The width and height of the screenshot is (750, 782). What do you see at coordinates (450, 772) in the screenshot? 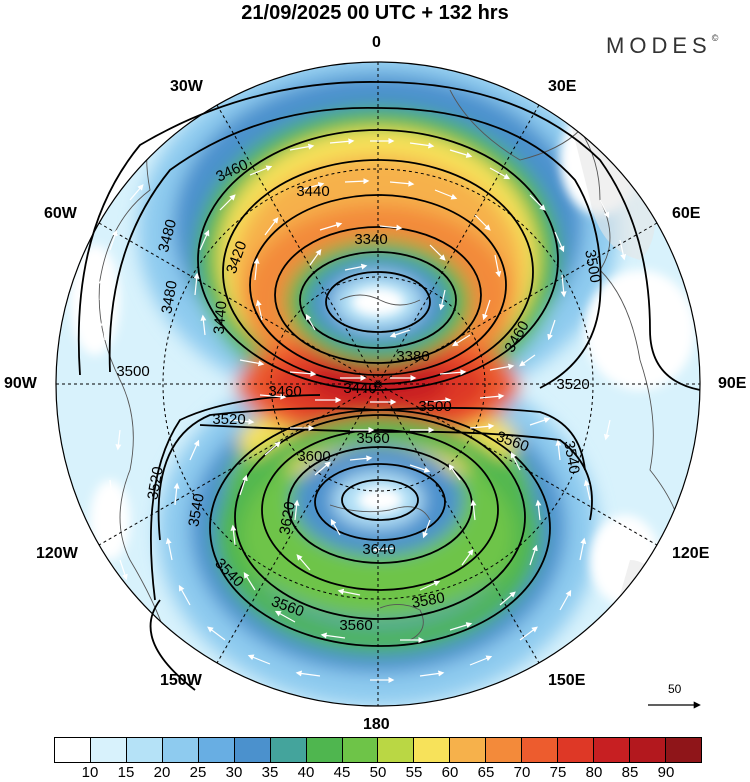
I see `colorbar-tick-label: 60` at bounding box center [450, 772].